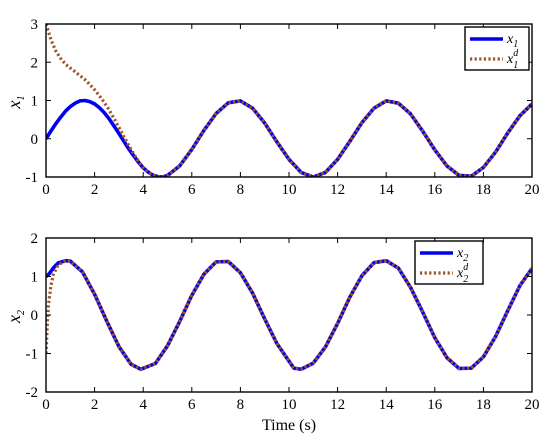 Image resolution: width=550 pixels, height=441 pixels. Describe the element at coordinates (289, 425) in the screenshot. I see `x-axis-label: Time (s)` at that location.